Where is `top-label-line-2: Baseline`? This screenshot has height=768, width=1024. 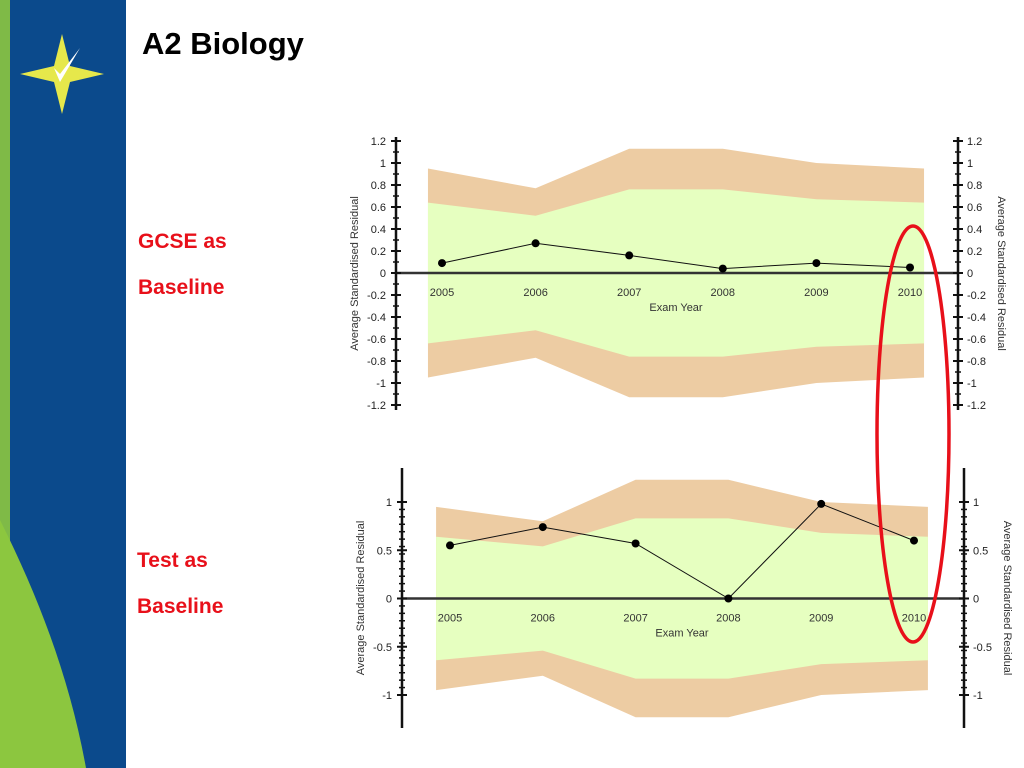
top-label-line-2: Baseline is located at coordinates (181, 287).